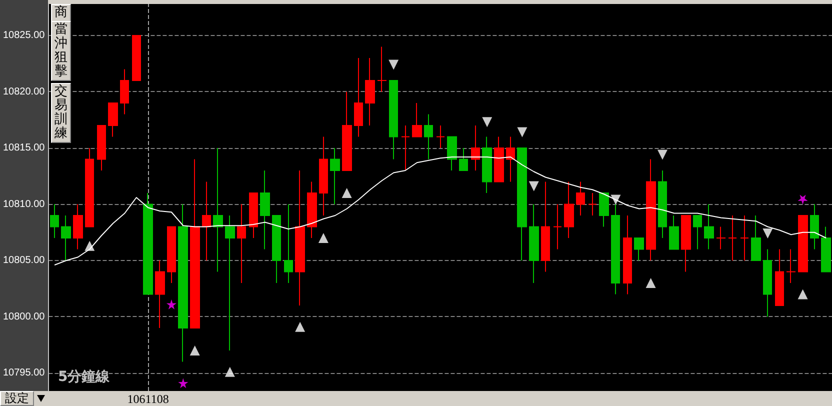 This screenshot has height=406, width=832. What do you see at coordinates (84, 377) in the screenshot?
I see `annotation: 5分鐘線` at bounding box center [84, 377].